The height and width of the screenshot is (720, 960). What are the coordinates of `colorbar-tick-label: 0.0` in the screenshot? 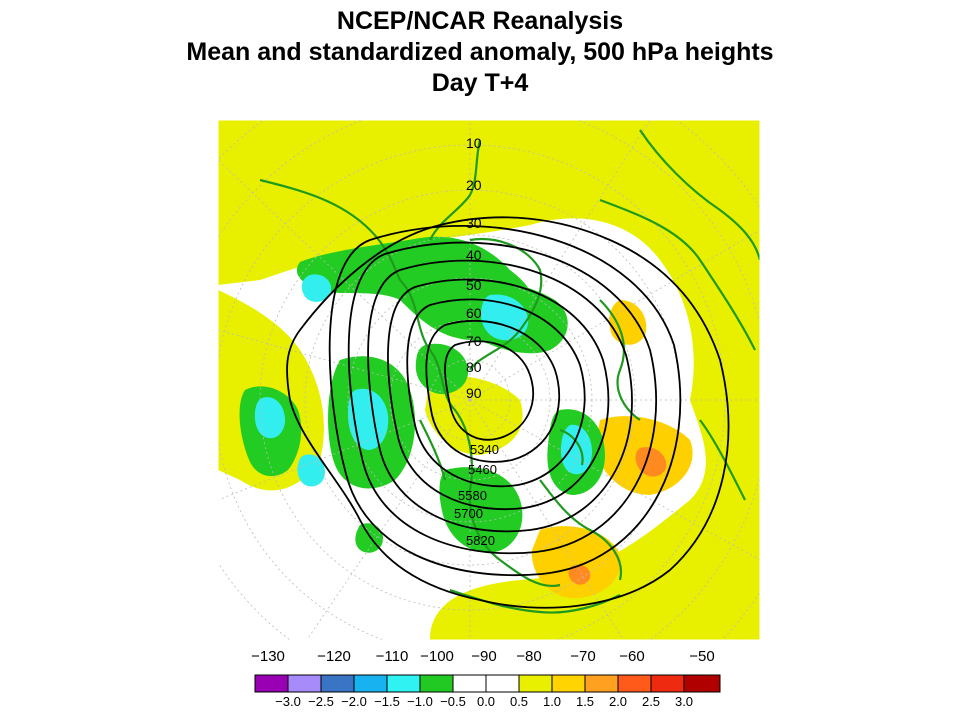 It's located at (486, 701).